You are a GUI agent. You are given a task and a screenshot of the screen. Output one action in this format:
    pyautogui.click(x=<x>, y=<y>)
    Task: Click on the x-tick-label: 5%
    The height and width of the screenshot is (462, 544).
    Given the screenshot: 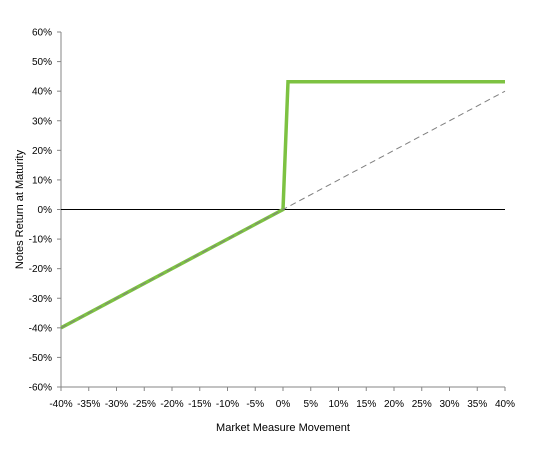 What is the action you would take?
    pyautogui.click(x=311, y=404)
    